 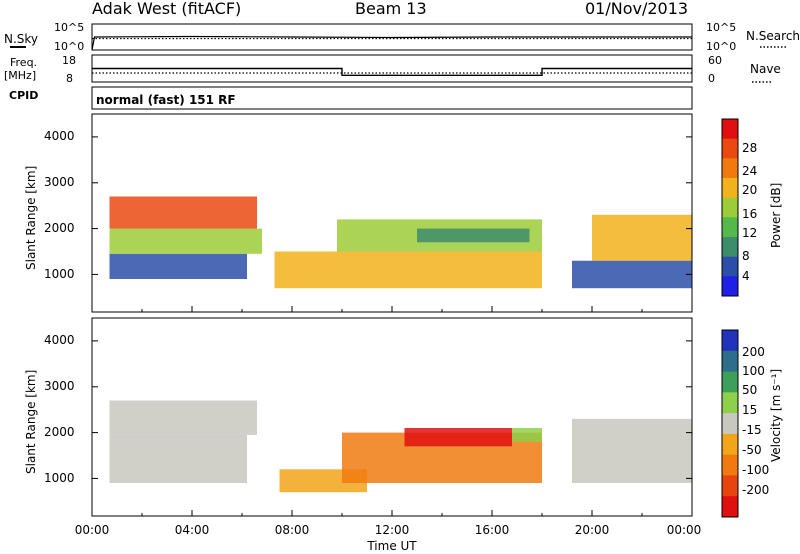 I want to click on power-y-tick-4000: 4000, so click(x=59, y=136).